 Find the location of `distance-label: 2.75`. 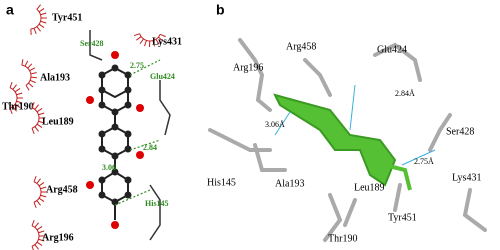

distance-label: 2.75 is located at coordinates (137, 65).